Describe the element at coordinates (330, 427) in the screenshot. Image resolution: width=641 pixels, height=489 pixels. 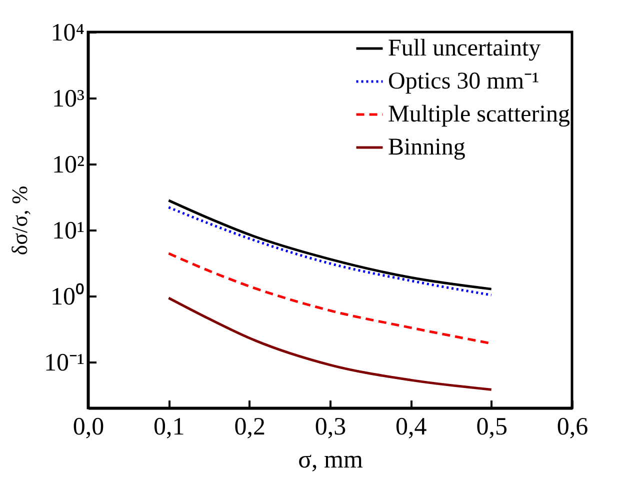
I see `x-tick-label: 0,3` at that location.